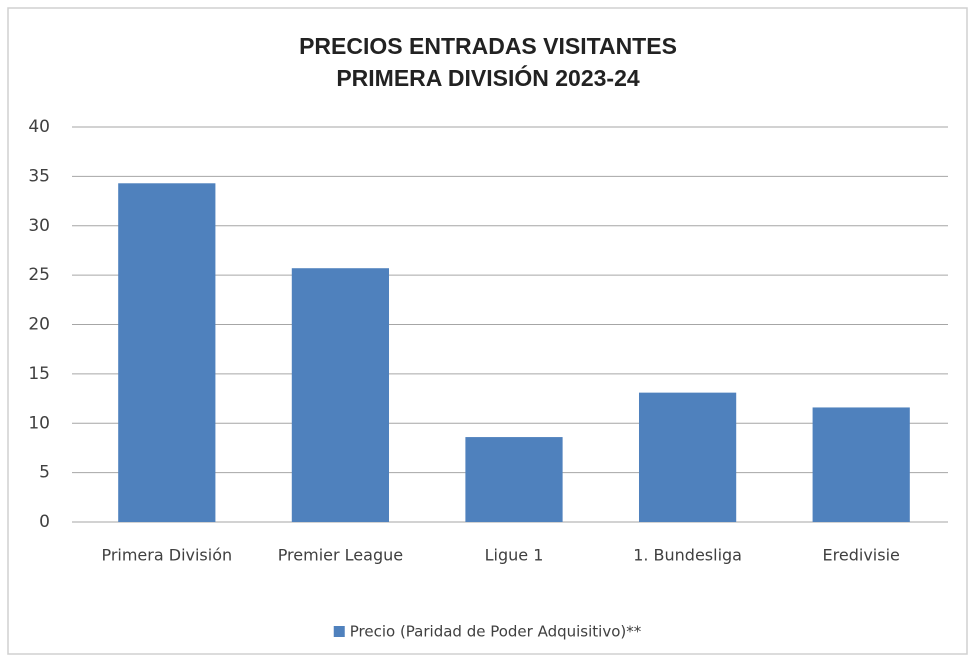  Describe the element at coordinates (166, 555) in the screenshot. I see `x-tick-label: Primera División` at that location.